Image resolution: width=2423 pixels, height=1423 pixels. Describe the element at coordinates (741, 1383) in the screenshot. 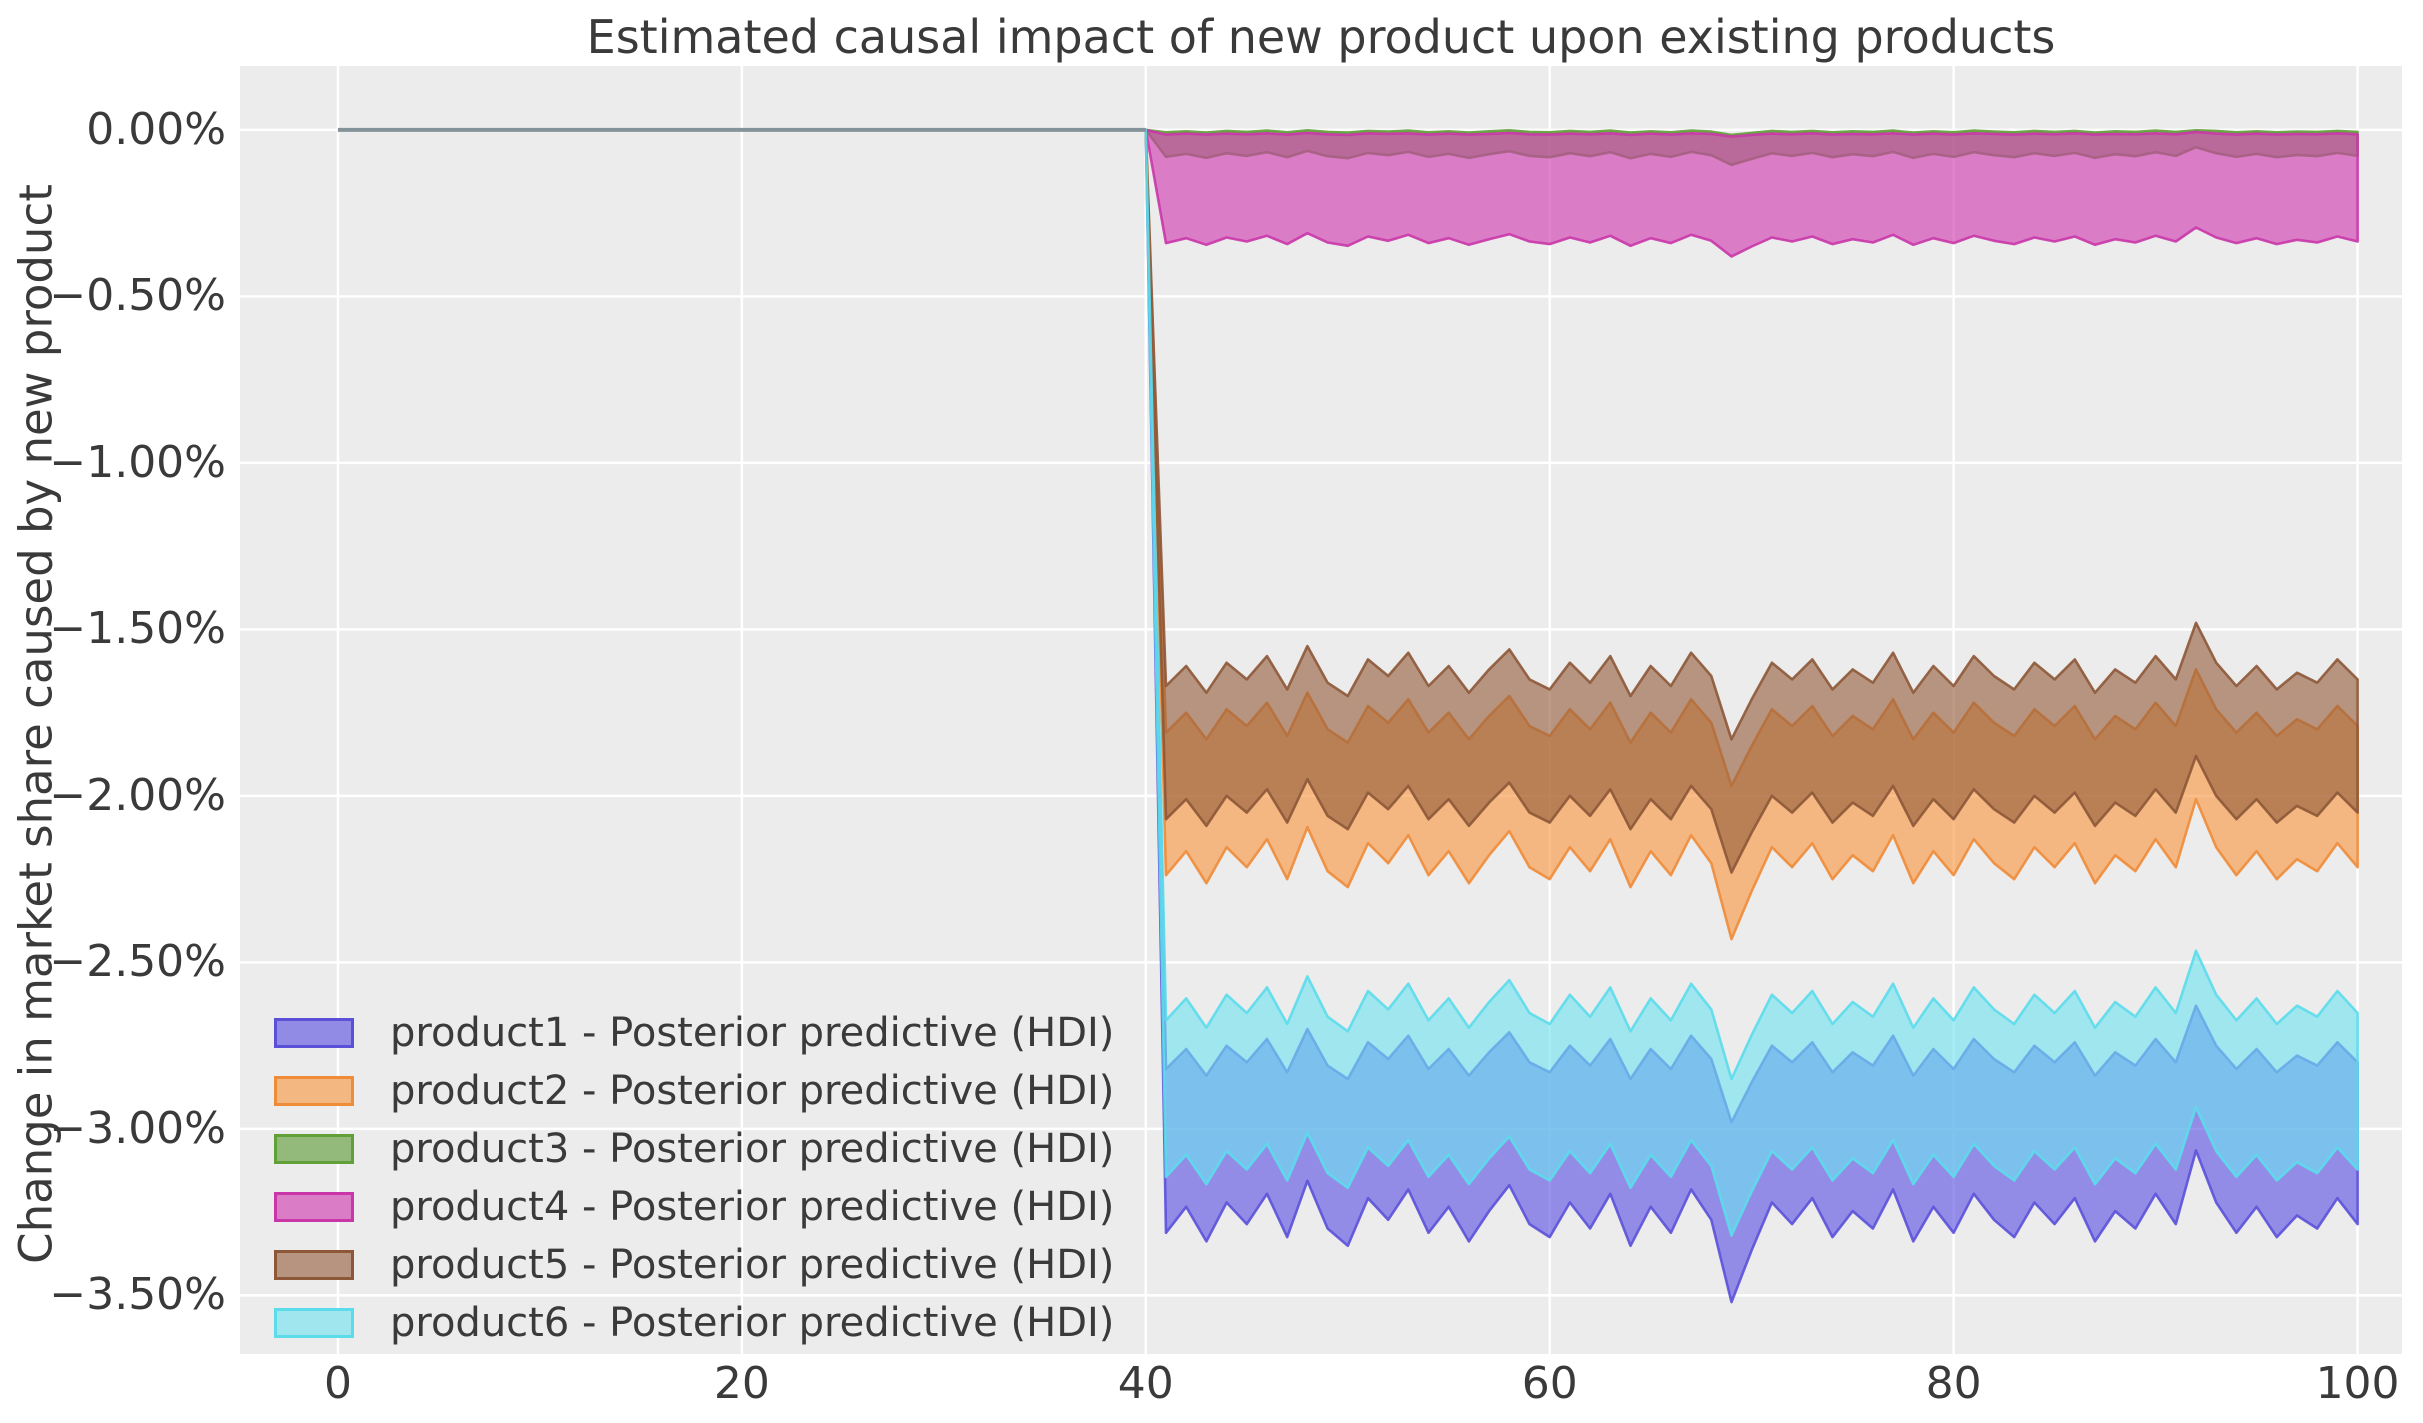

I see `x-tick-label-20: 20` at that location.